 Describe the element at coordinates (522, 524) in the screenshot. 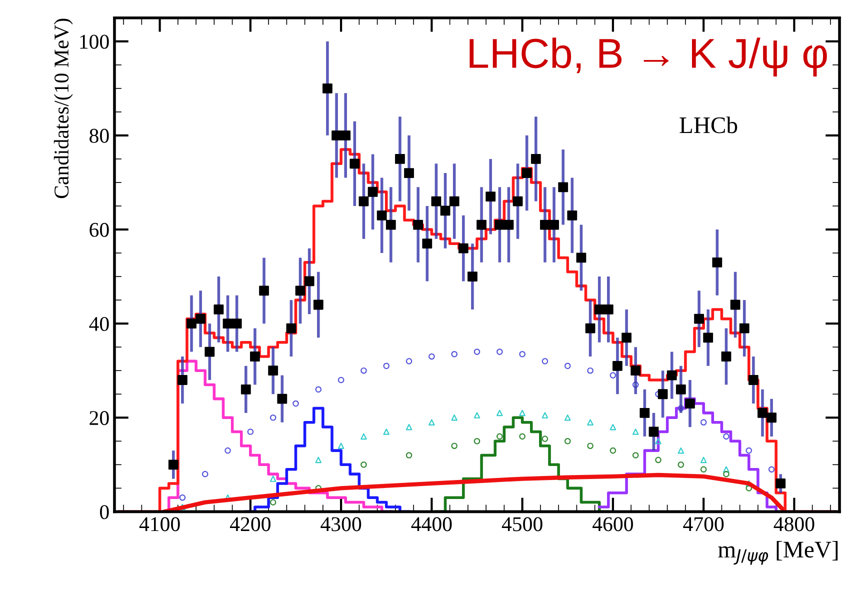

I see `x-tick-label: 4500` at that location.